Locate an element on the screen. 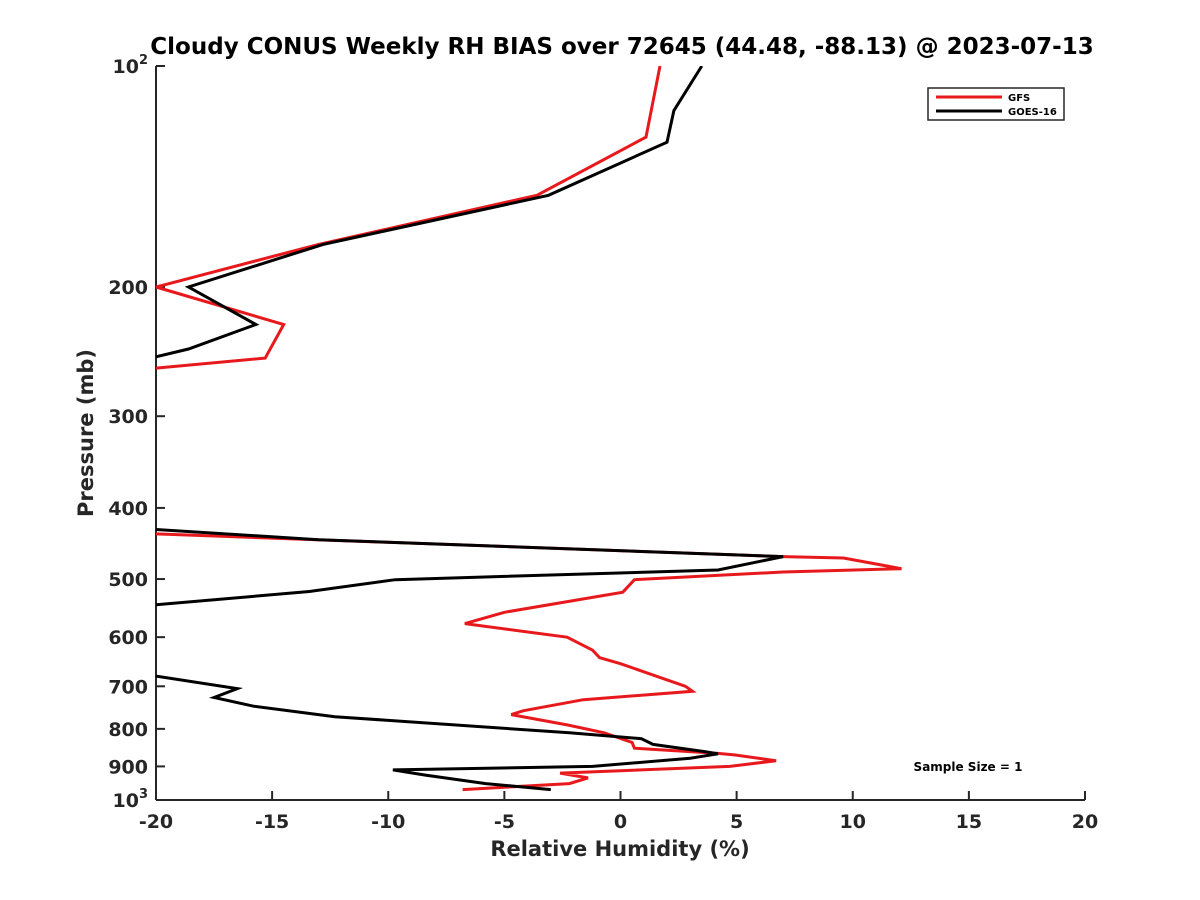  x-tick-label: -15 is located at coordinates (272, 822).